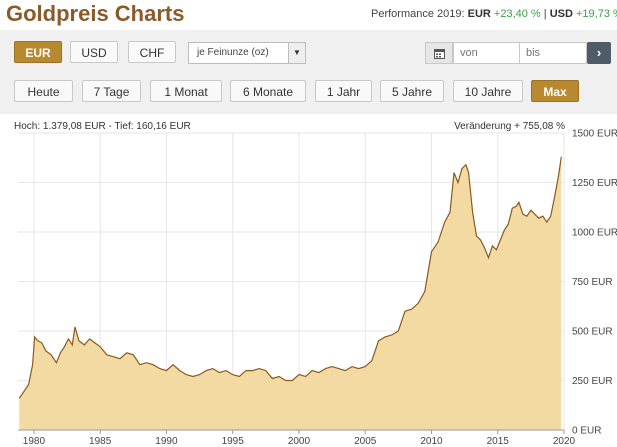 Image resolution: width=617 pixels, height=447 pixels. I want to click on x-axis: 1980 1985 1990 1995 2000 2005 2010 2015 2020, so click(297, 438).